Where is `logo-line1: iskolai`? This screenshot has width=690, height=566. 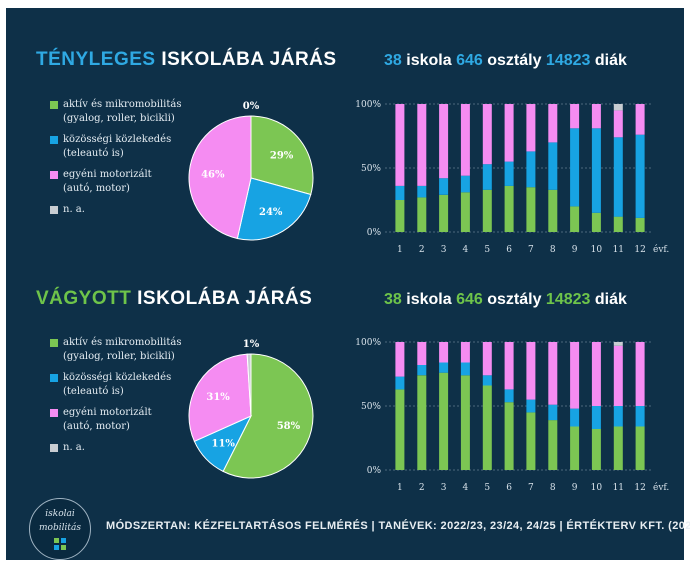
logo-line1: iskolai is located at coordinates (60, 514).